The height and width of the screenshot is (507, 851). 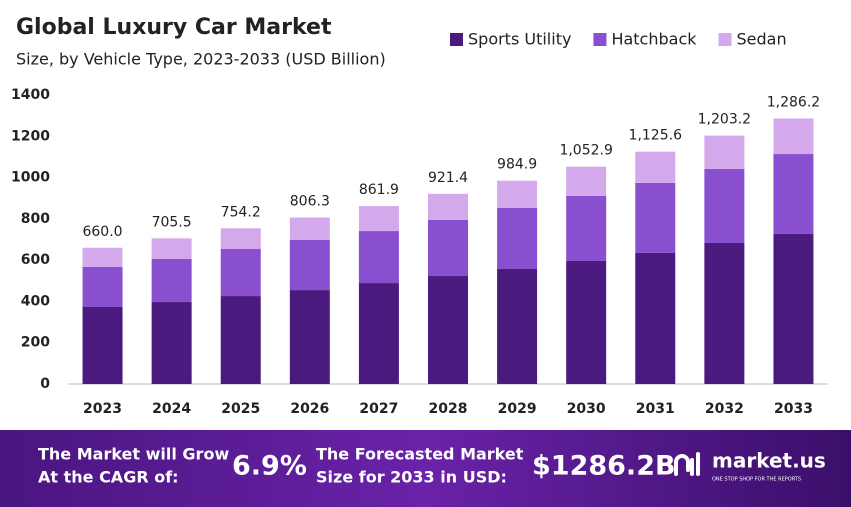 What do you see at coordinates (30, 136) in the screenshot?
I see `y-tick-label: 1200` at bounding box center [30, 136].